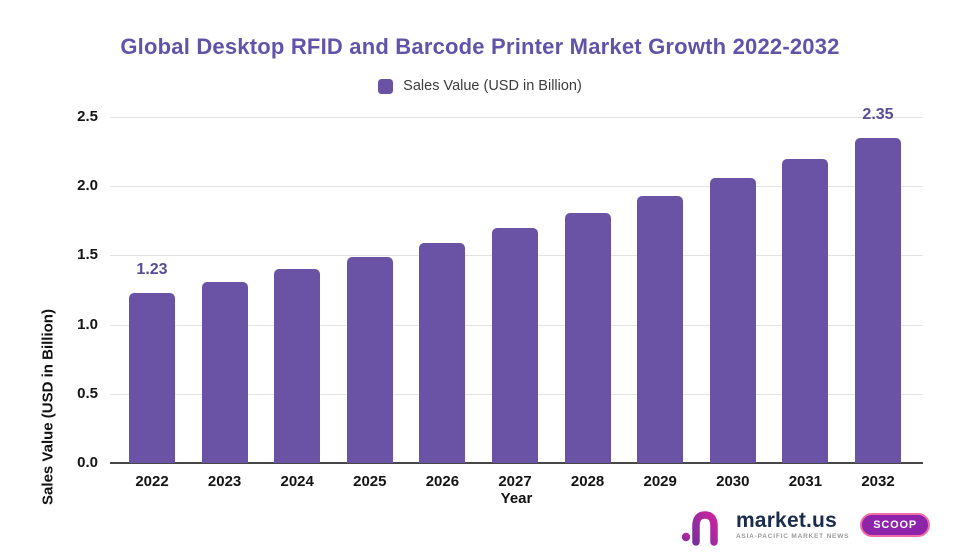  What do you see at coordinates (87, 462) in the screenshot?
I see `y-tick-label: 0.0` at bounding box center [87, 462].